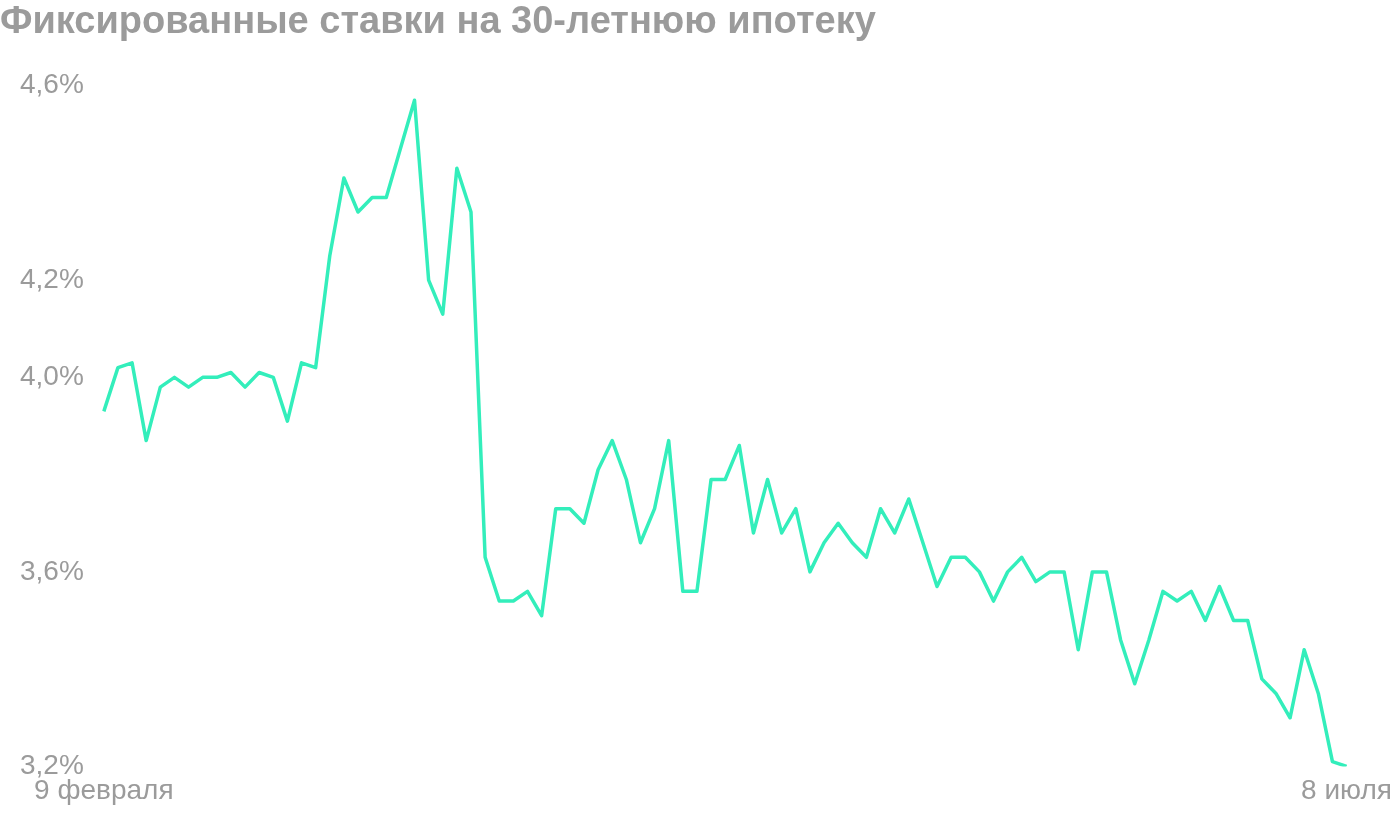 The height and width of the screenshot is (824, 1400). I want to click on y-tick-label: 3,6%, so click(51, 570).